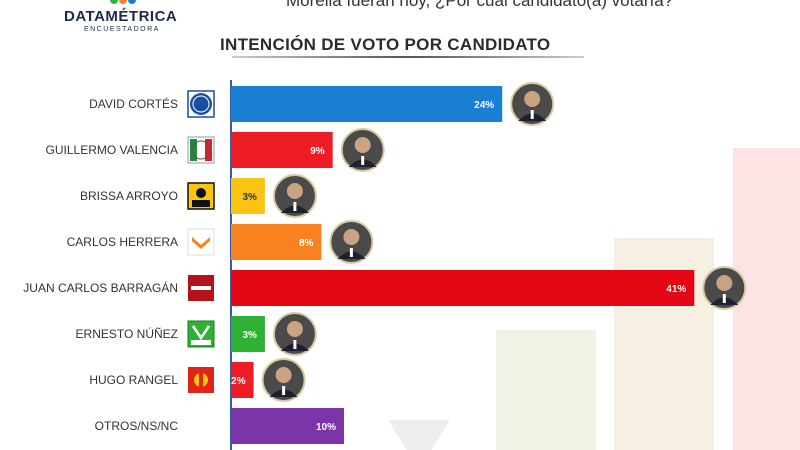  I want to click on chart-title: INTENCIÓN DE VOTO POR CANDIDATO, so click(385, 44).